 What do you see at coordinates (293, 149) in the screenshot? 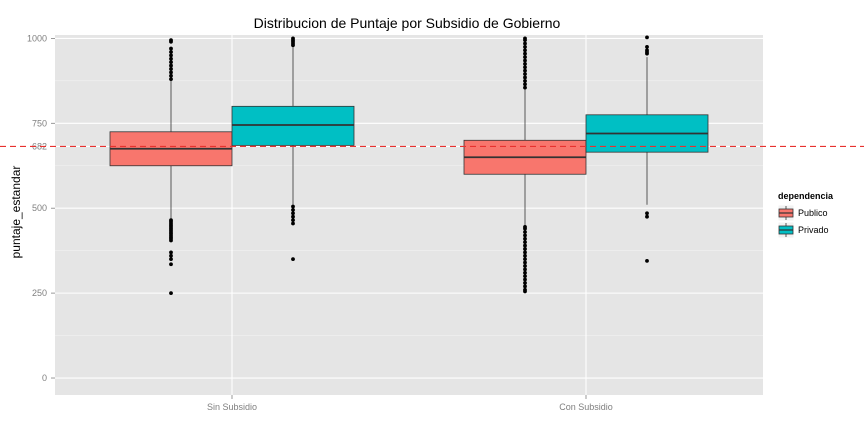
I see `box-privado-sin-subsidio` at bounding box center [293, 149].